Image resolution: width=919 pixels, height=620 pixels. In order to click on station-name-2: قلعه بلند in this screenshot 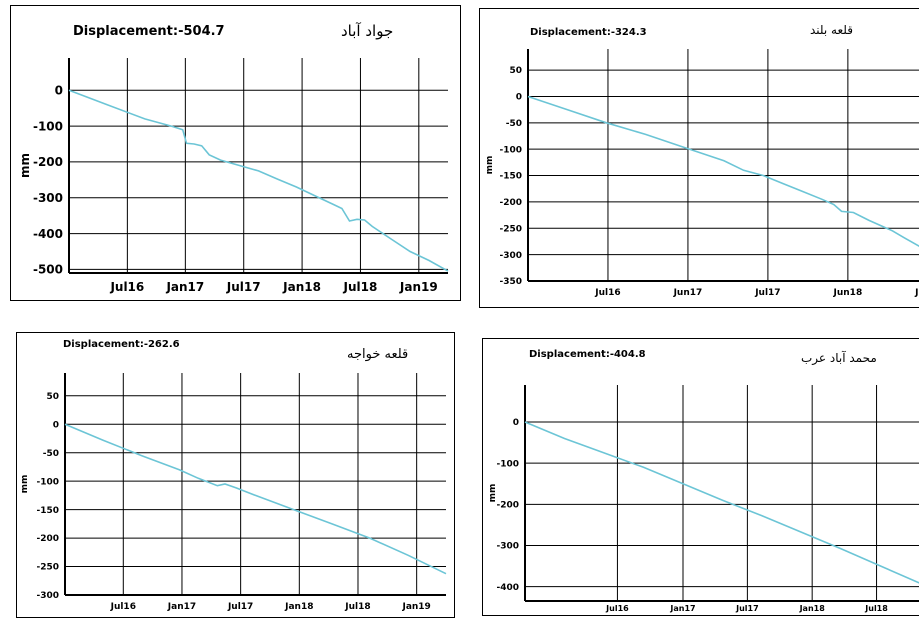, I will do `click(831, 30)`.